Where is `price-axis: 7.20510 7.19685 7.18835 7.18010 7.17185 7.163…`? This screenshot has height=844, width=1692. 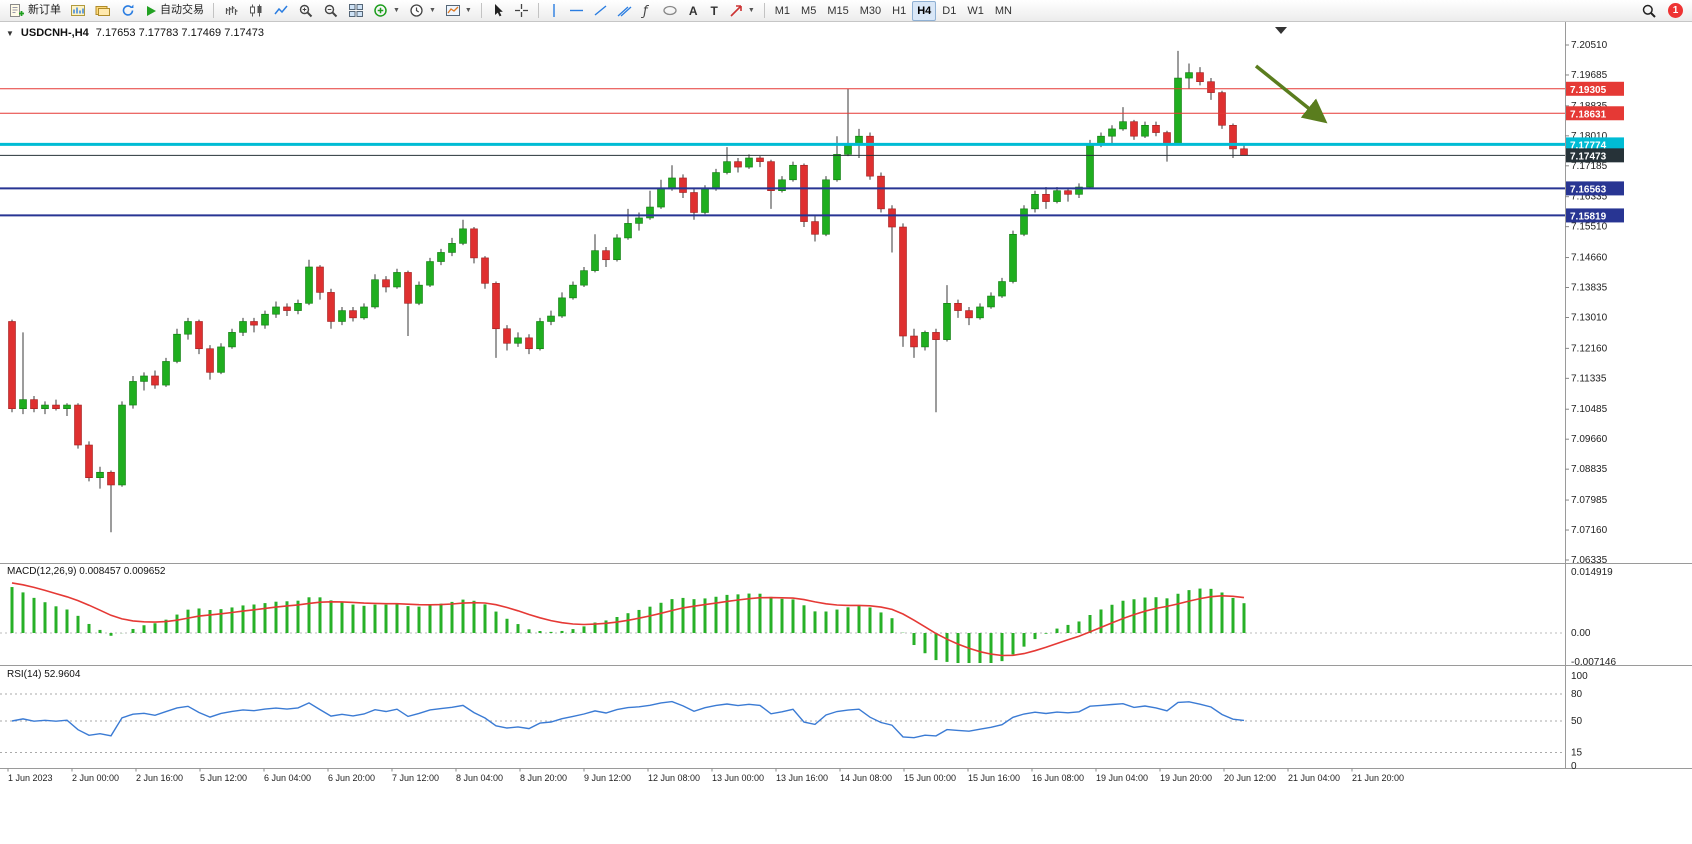 price-axis: 7.20510 7.19685 7.18835 7.18010 7.17185 7.163… is located at coordinates (1586, 303).